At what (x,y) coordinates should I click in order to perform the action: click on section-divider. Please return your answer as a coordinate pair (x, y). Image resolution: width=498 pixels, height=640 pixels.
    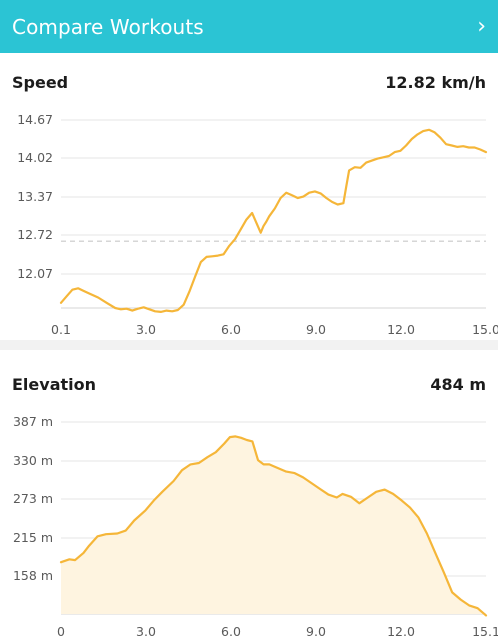
    Looking at the image, I should click on (249, 345).